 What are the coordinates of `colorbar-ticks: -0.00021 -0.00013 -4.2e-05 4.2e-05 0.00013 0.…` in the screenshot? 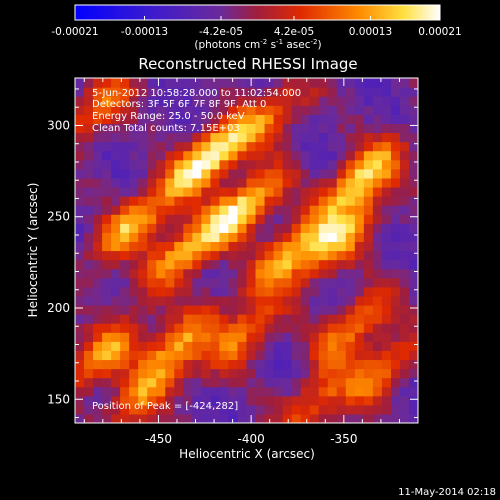 It's located at (256, 27).